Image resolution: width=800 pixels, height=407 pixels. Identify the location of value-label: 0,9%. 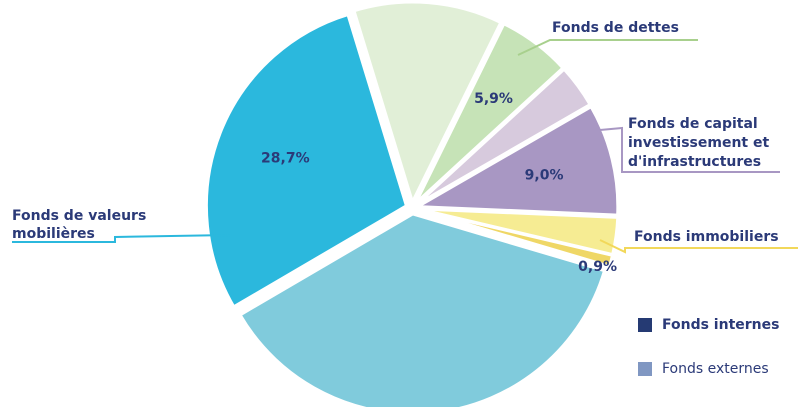
(597, 267).